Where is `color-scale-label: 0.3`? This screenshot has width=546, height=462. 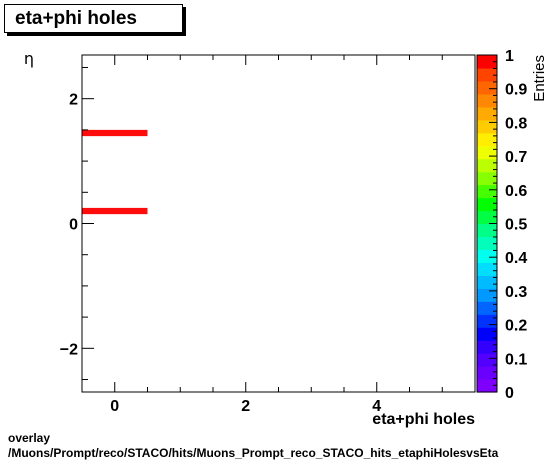 color-scale-label: 0.3 is located at coordinates (516, 292).